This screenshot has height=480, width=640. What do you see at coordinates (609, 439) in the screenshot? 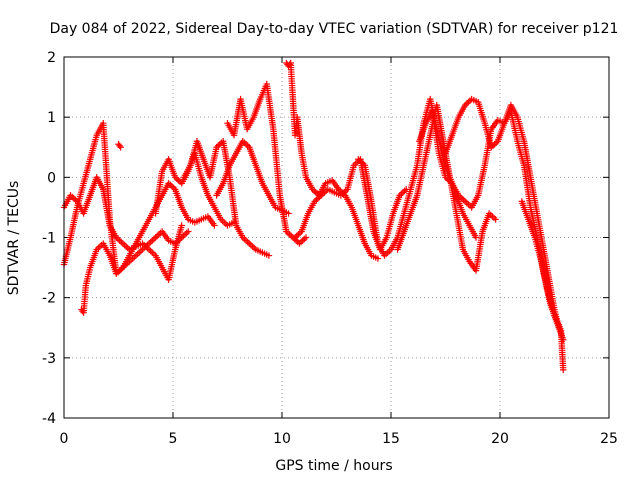
I see `x-tick-label: 25` at bounding box center [609, 439].